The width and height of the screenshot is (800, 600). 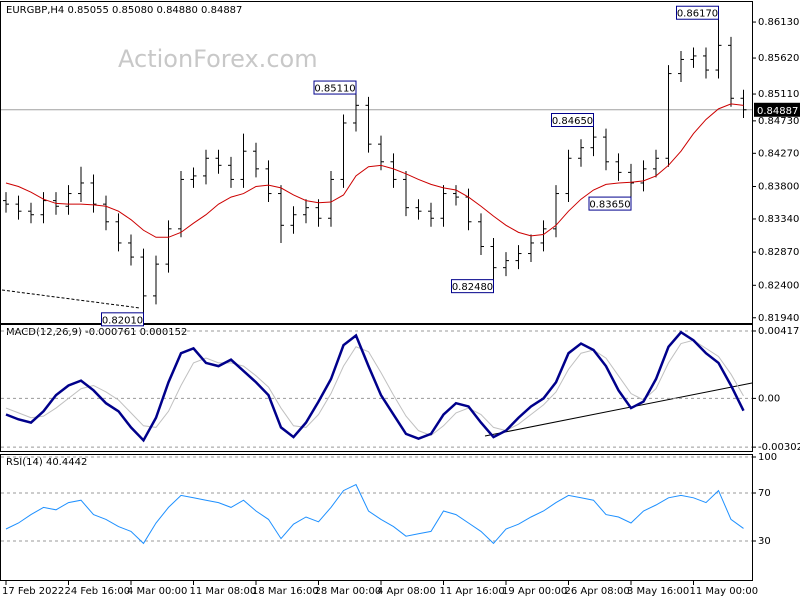 I want to click on current-price-label: 0.84887, so click(x=777, y=111).